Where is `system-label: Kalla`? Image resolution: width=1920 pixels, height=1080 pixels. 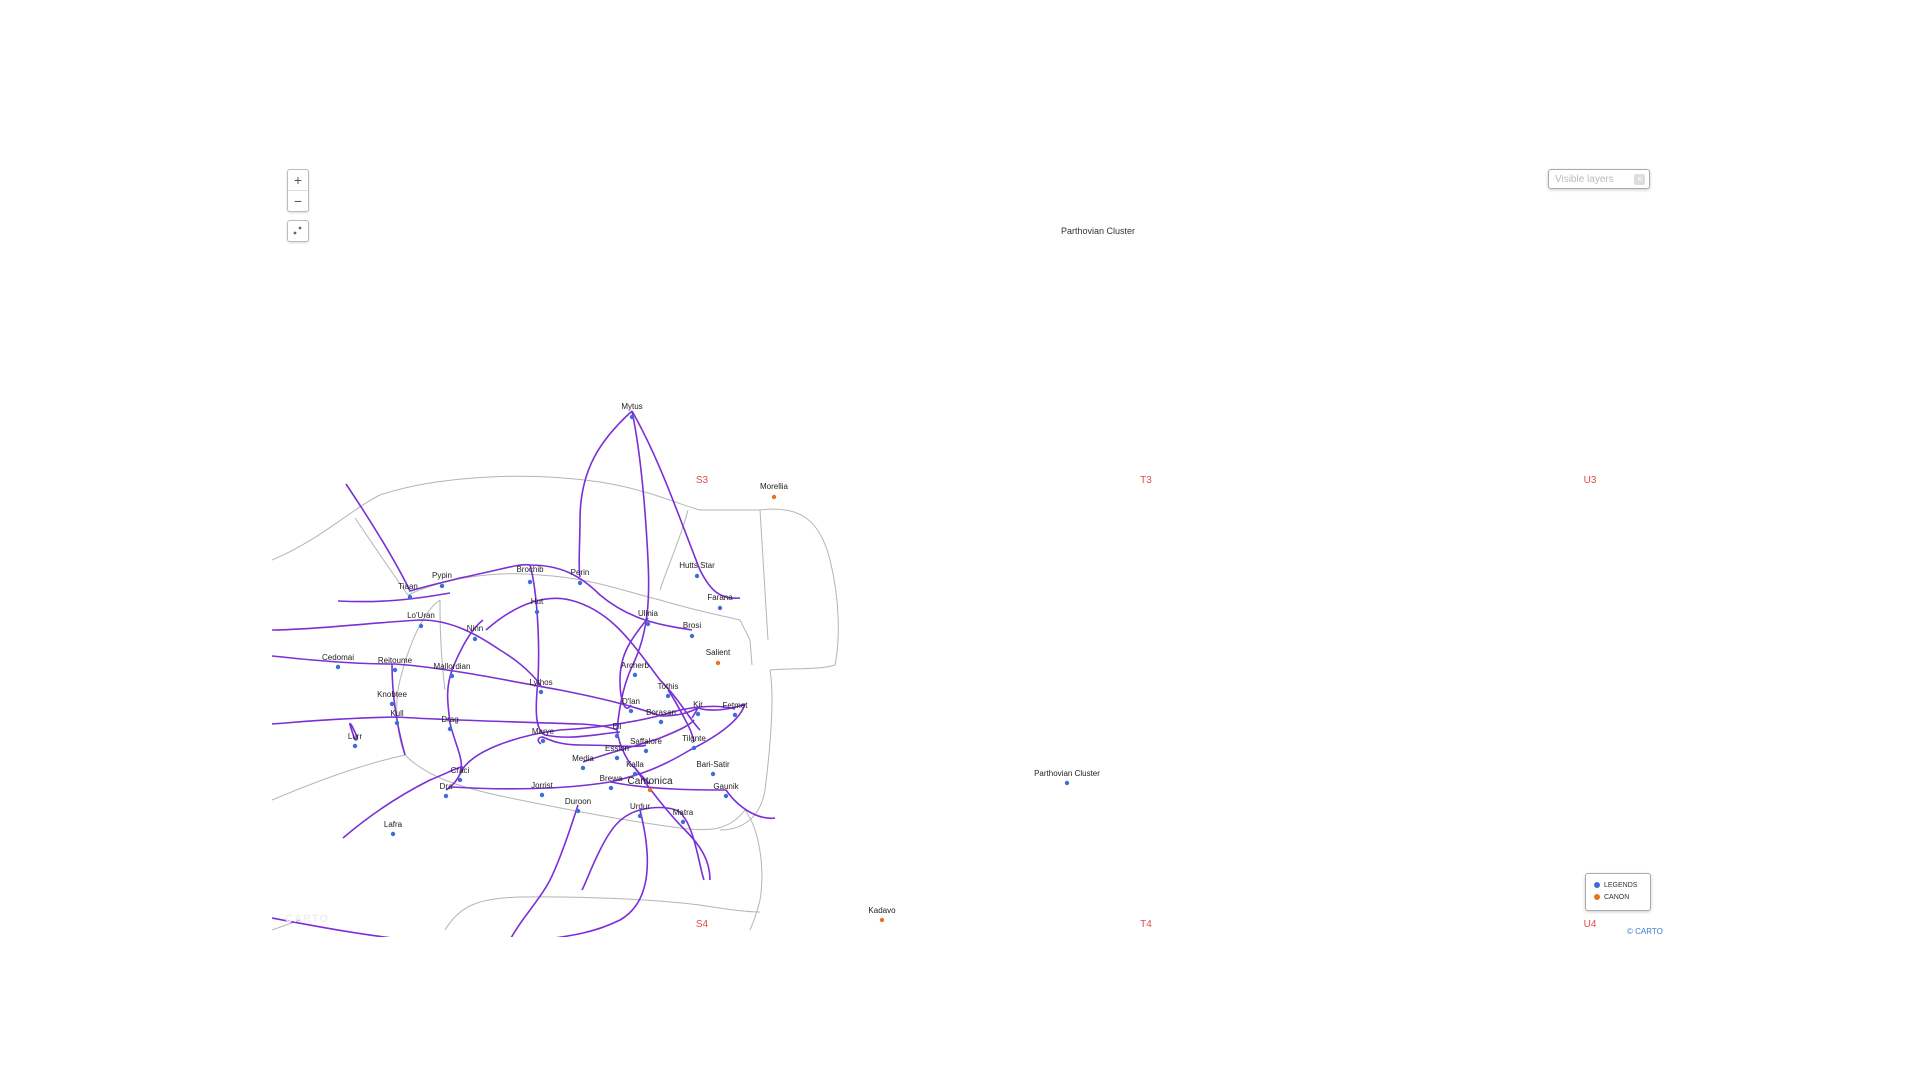 system-label: Kalla is located at coordinates (635, 764).